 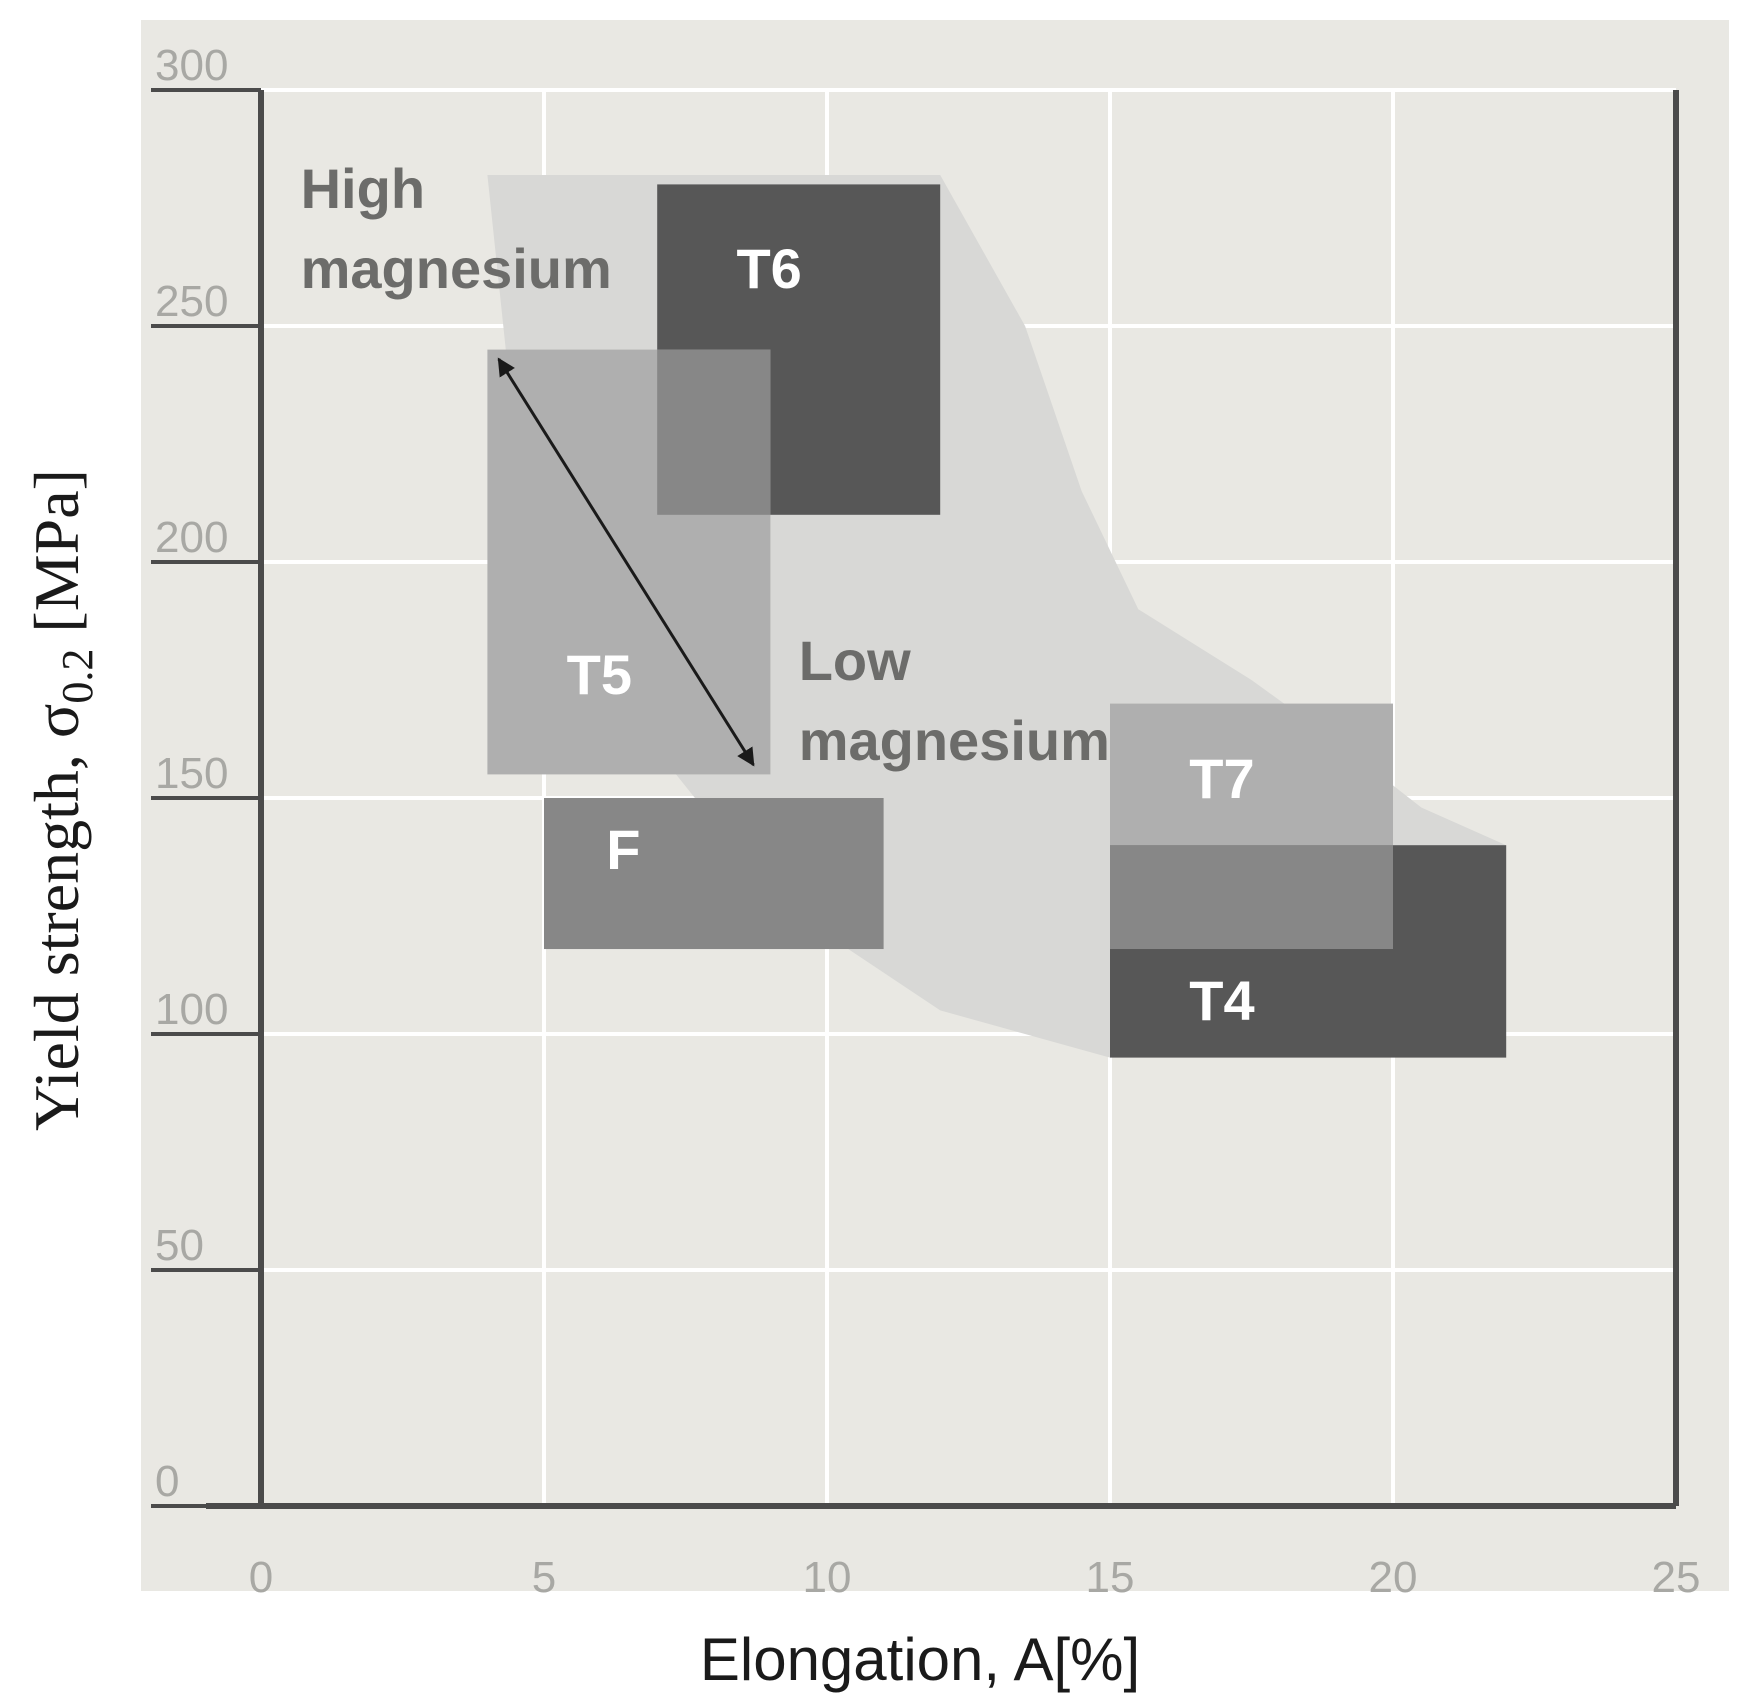 What do you see at coordinates (77, 676) in the screenshot?
I see `y-axis-title-subscript: 0.2` at bounding box center [77, 676].